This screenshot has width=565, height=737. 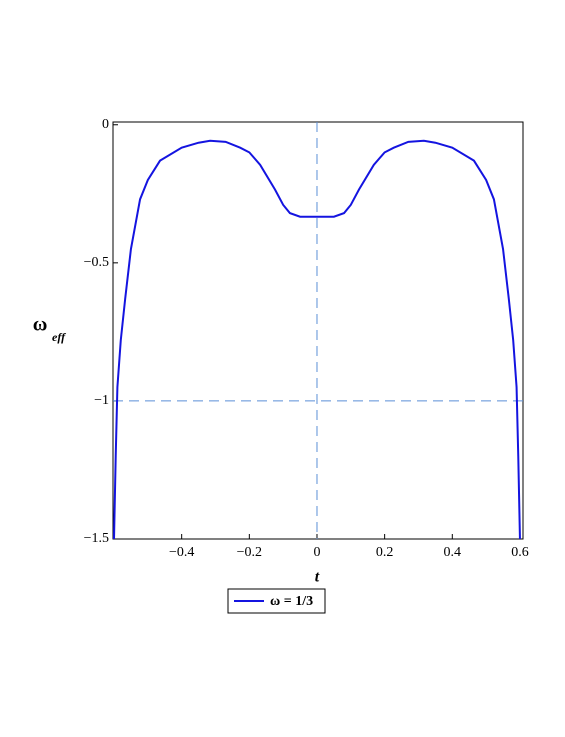 I want to click on legend-label: ω = 1/3, so click(x=291, y=601).